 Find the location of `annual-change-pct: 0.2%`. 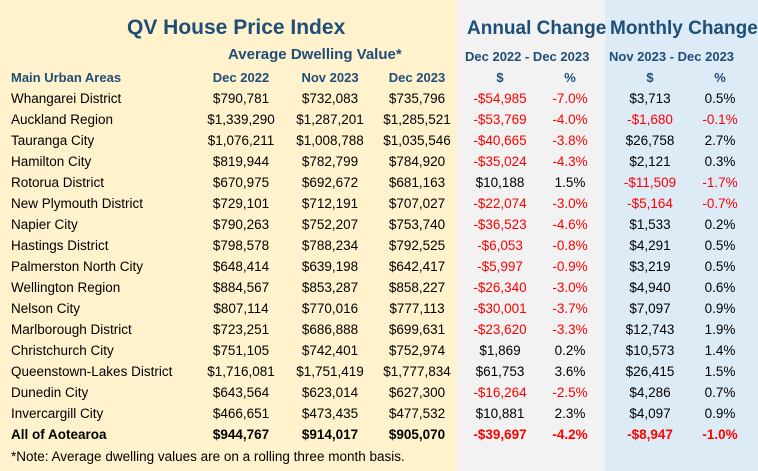

annual-change-pct: 0.2% is located at coordinates (570, 350).